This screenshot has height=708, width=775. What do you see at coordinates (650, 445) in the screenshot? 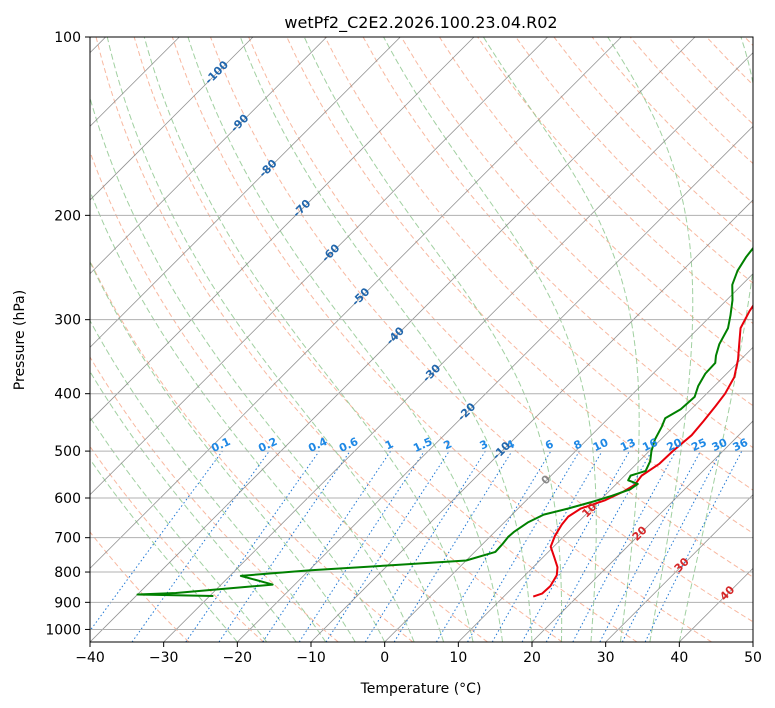
I see `mixing-ratio-label: 16` at bounding box center [650, 445].